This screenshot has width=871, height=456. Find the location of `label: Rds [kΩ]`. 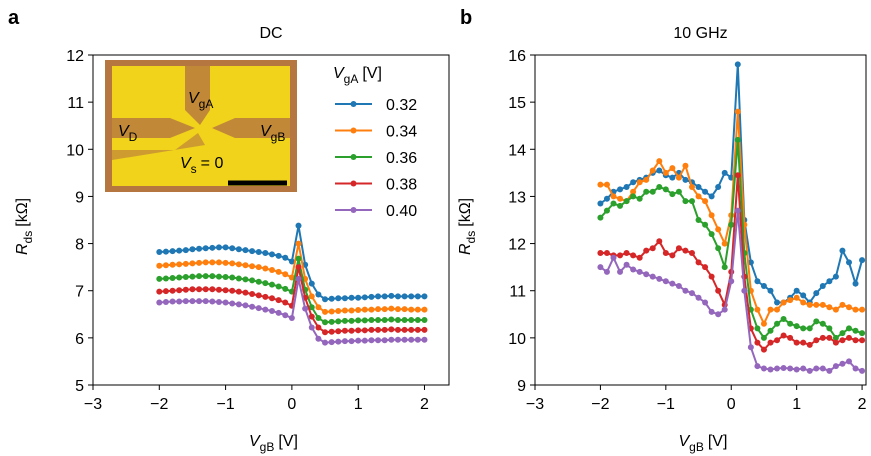

label: Rds [kΩ] is located at coordinates (24, 226).